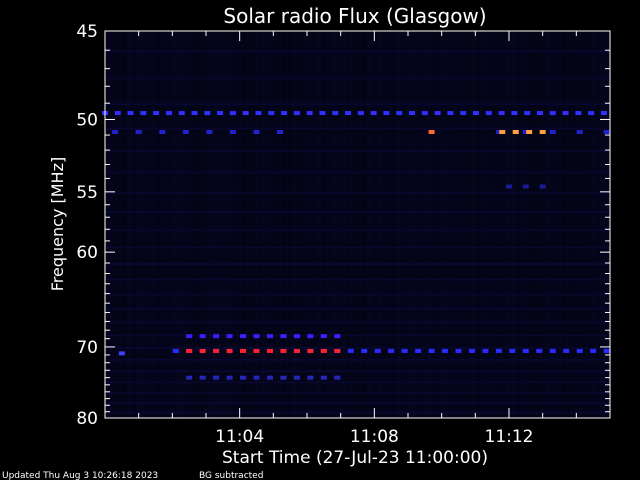 The height and width of the screenshot is (480, 640). I want to click on chart-title: Solar radio Flux (Glasgow), so click(354, 16).